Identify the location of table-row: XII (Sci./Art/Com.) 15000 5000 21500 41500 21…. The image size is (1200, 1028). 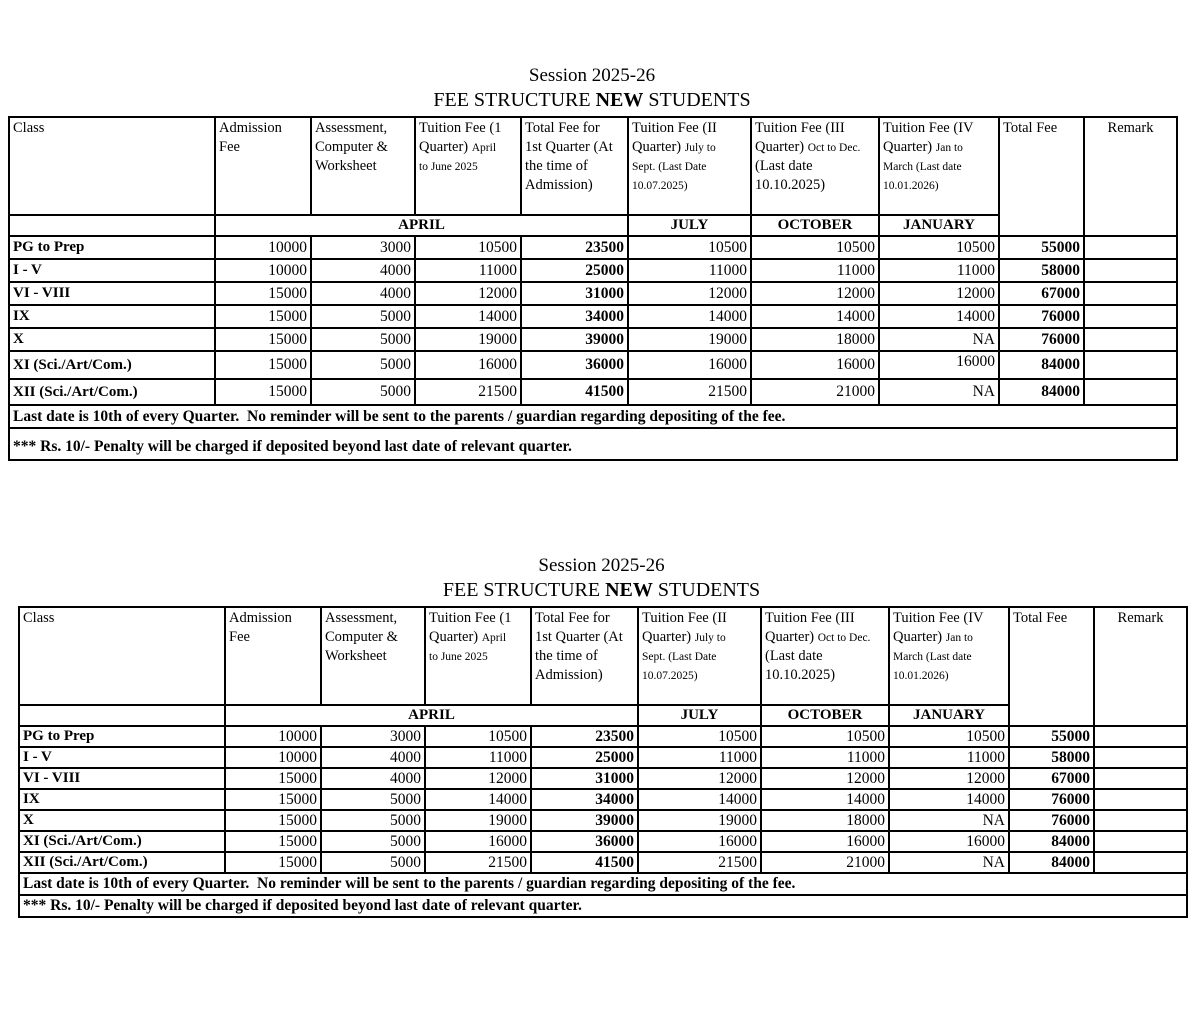
(603, 862).